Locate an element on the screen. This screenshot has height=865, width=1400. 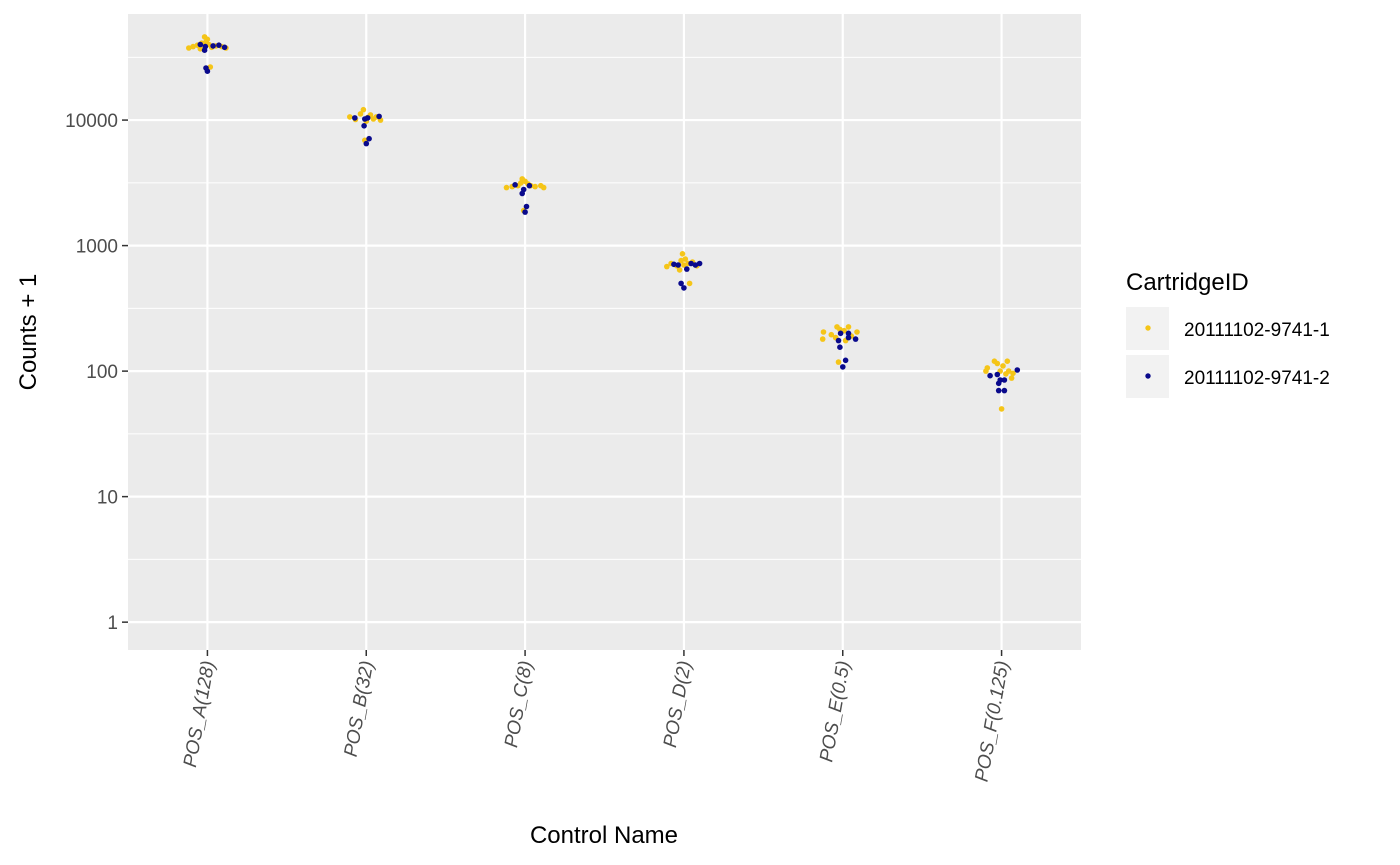
y-tick-label: 1000 is located at coordinates (97, 247).